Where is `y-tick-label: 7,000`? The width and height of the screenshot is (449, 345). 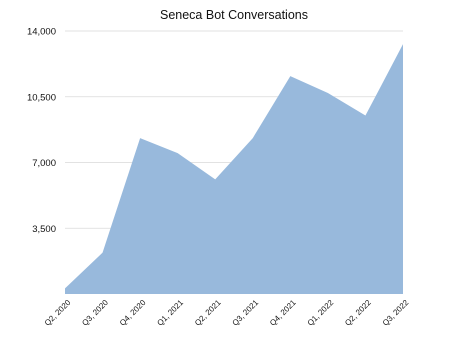
y-tick-label: 7,000 is located at coordinates (44, 163).